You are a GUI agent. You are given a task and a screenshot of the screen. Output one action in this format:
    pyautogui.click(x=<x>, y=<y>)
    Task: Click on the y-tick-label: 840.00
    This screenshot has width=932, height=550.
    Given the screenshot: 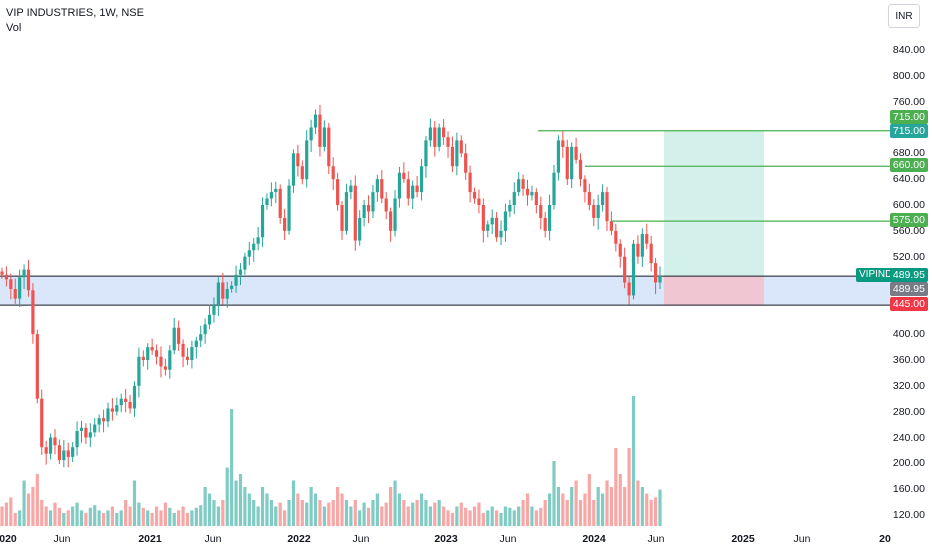 What is the action you would take?
    pyautogui.click(x=908, y=50)
    